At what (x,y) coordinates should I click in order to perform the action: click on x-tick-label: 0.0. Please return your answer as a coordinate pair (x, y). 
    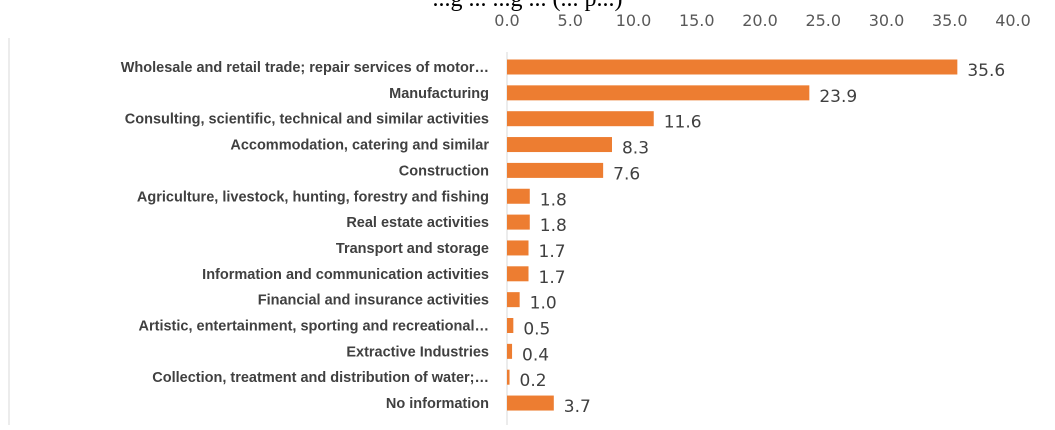
    Looking at the image, I should click on (506, 20).